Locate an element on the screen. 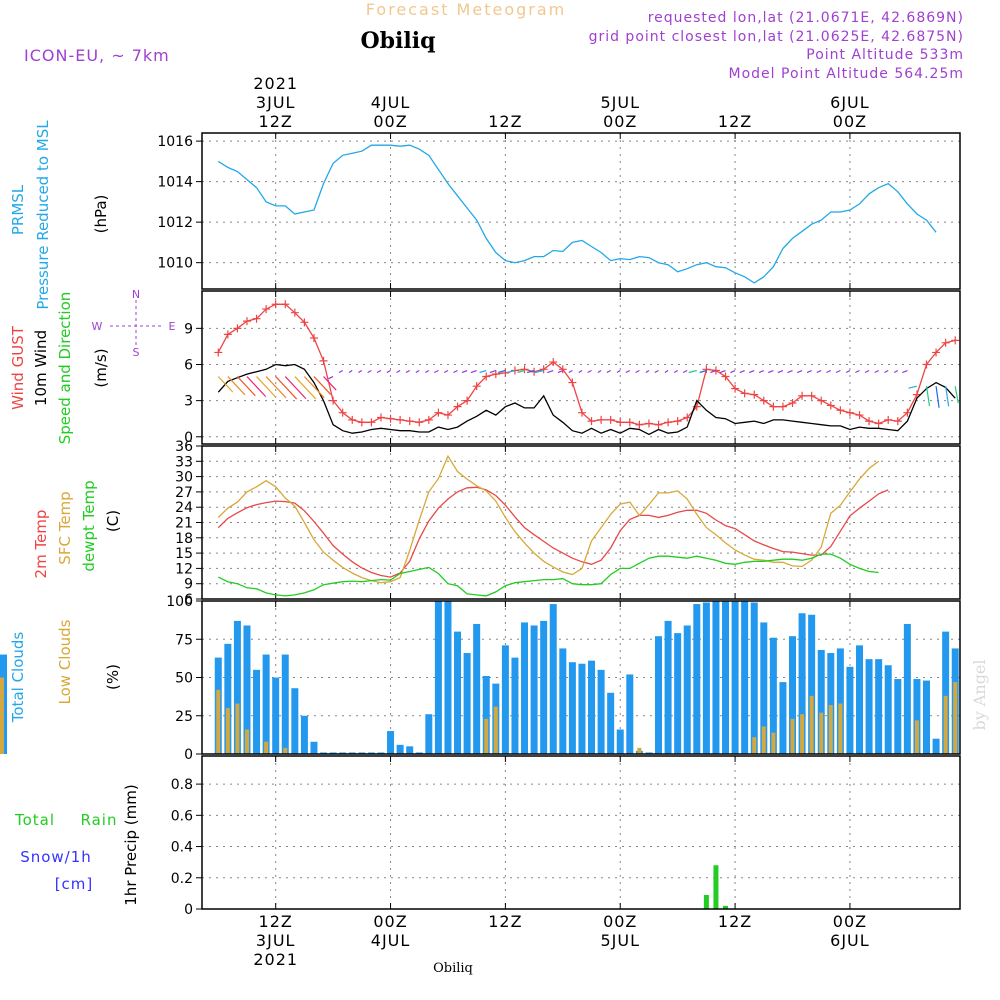 The image size is (1000, 1000). panel-pressure: 1010 1012 1014 1016 is located at coordinates (559, 211).